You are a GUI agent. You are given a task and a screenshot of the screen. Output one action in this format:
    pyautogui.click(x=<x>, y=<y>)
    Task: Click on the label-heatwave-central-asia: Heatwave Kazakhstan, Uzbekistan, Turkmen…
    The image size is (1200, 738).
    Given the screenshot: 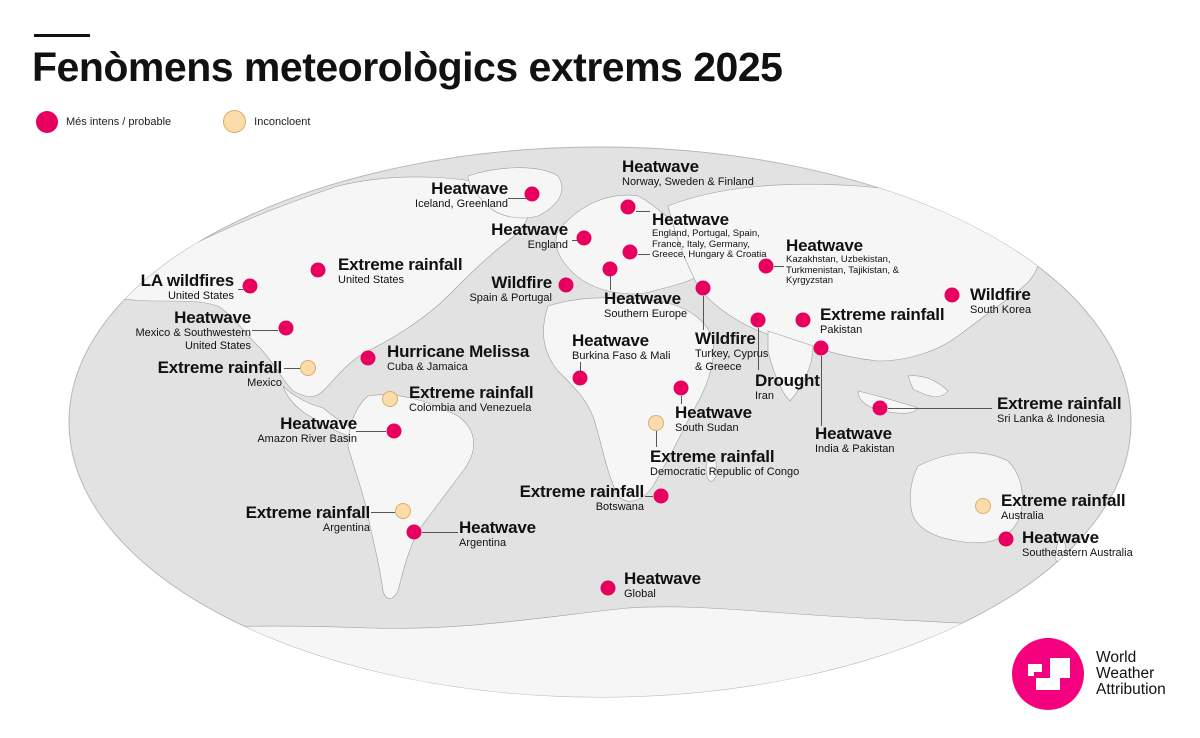 What is the action you would take?
    pyautogui.click(x=851, y=262)
    